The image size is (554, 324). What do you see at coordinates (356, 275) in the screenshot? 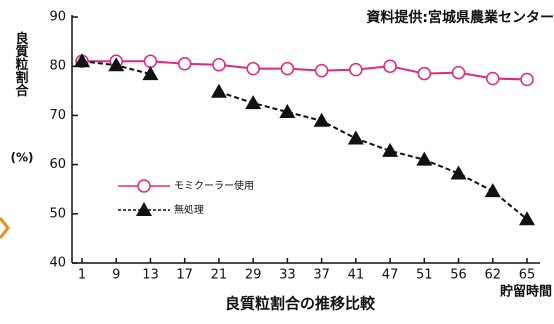
I see `x-tick-label: 41` at bounding box center [356, 275].